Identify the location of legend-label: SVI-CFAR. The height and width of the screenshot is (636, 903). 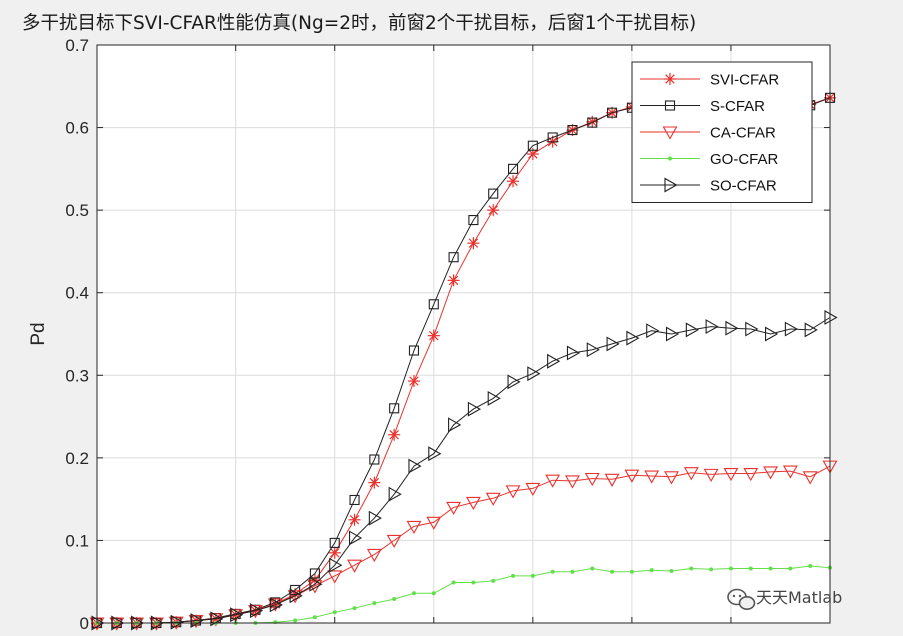
(744, 80).